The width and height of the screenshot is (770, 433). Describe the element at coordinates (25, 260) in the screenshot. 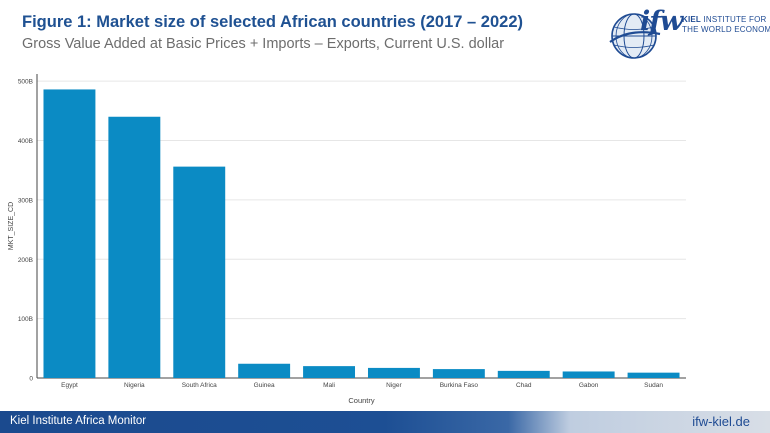

I see `y-tick-label: 200B` at that location.